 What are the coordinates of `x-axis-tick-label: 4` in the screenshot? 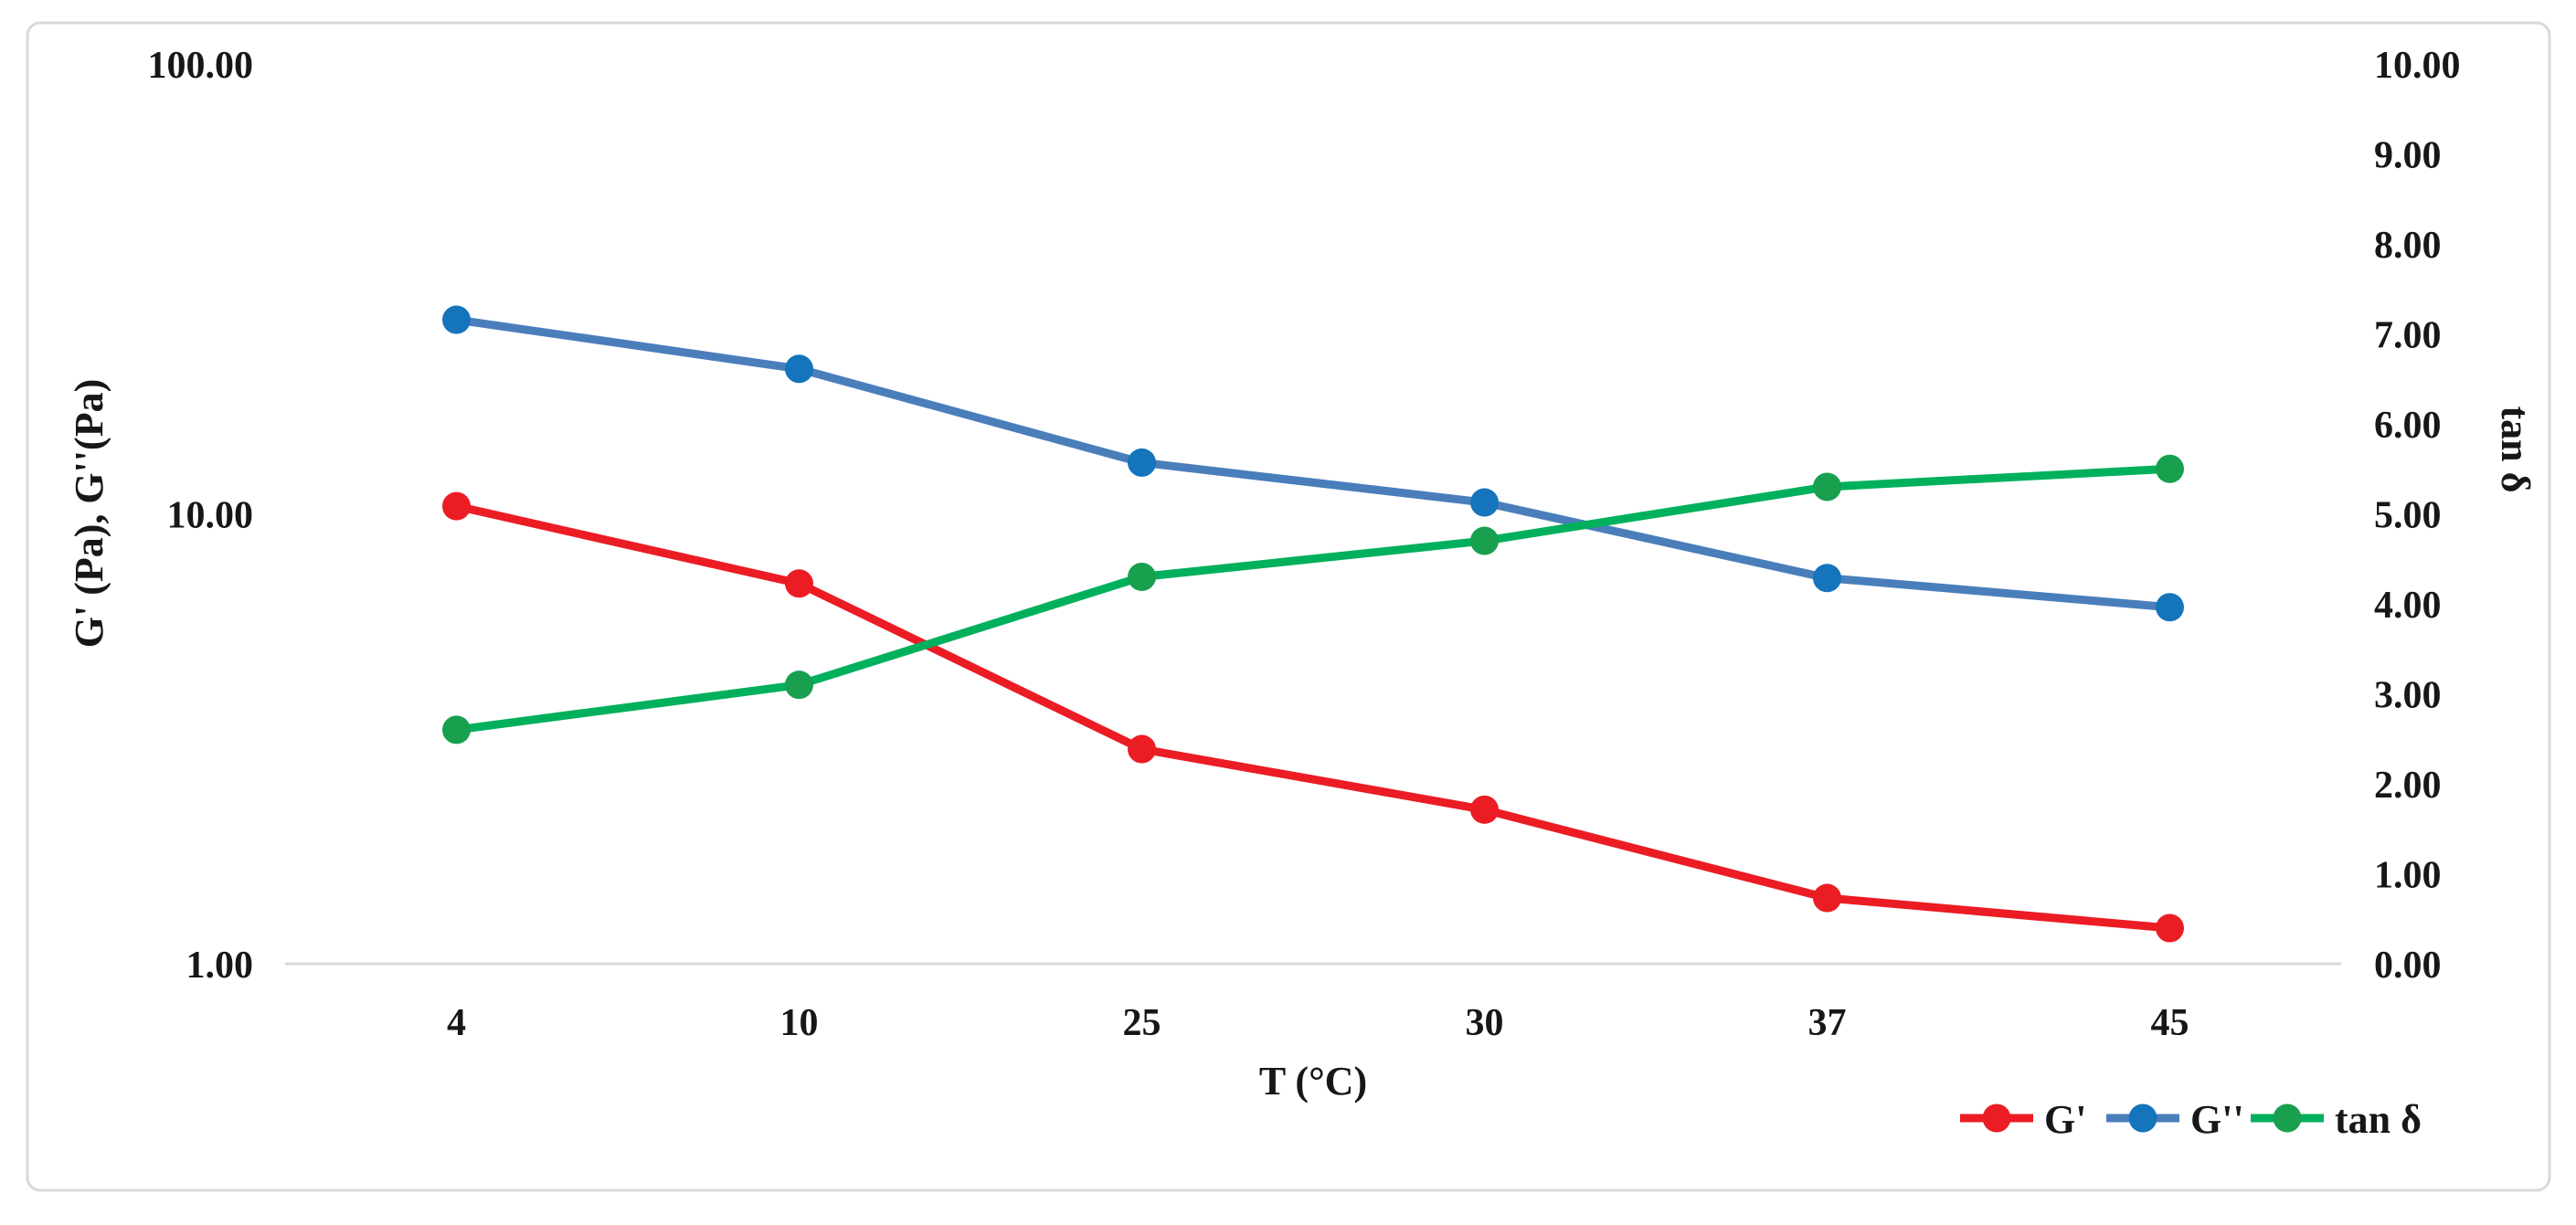 It's located at (456, 1023).